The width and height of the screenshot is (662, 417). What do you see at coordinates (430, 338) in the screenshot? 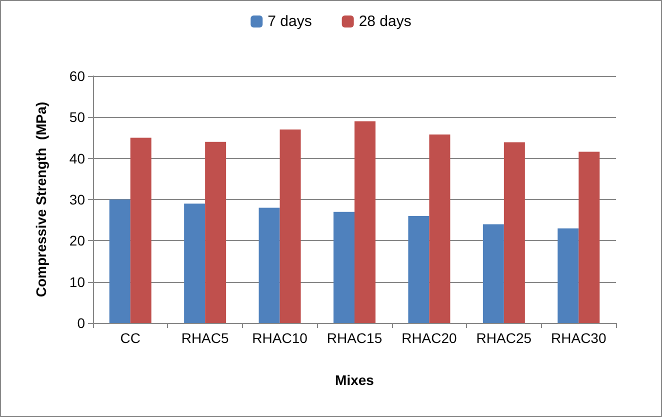
I see `x-tick-label: RHAC20` at bounding box center [430, 338].